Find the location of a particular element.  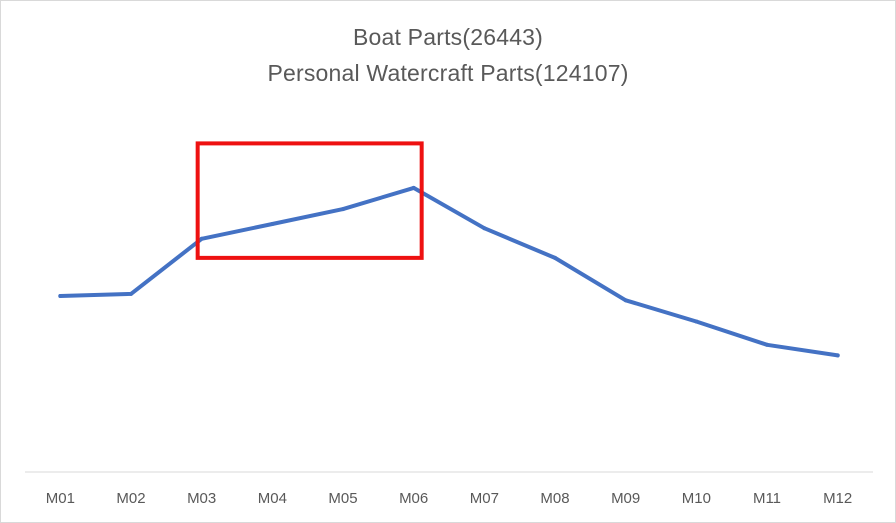

x-tick-label: M10 is located at coordinates (696, 498).